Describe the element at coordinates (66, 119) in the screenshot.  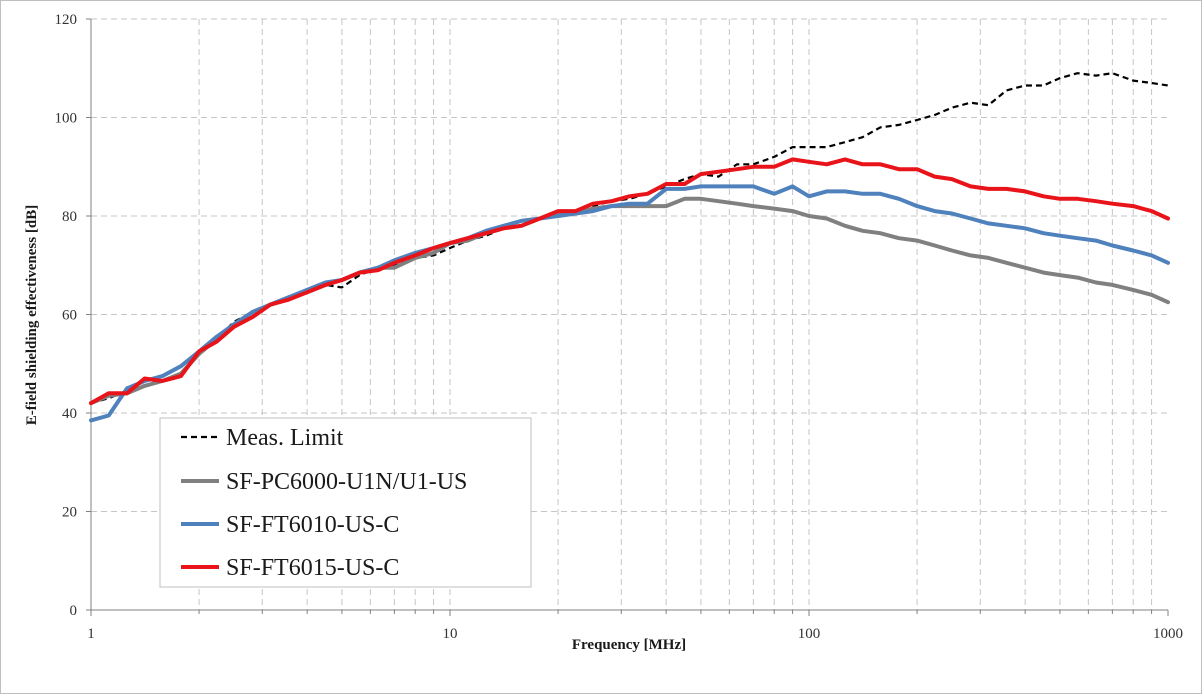
I see `y-tick-label: 100` at that location.